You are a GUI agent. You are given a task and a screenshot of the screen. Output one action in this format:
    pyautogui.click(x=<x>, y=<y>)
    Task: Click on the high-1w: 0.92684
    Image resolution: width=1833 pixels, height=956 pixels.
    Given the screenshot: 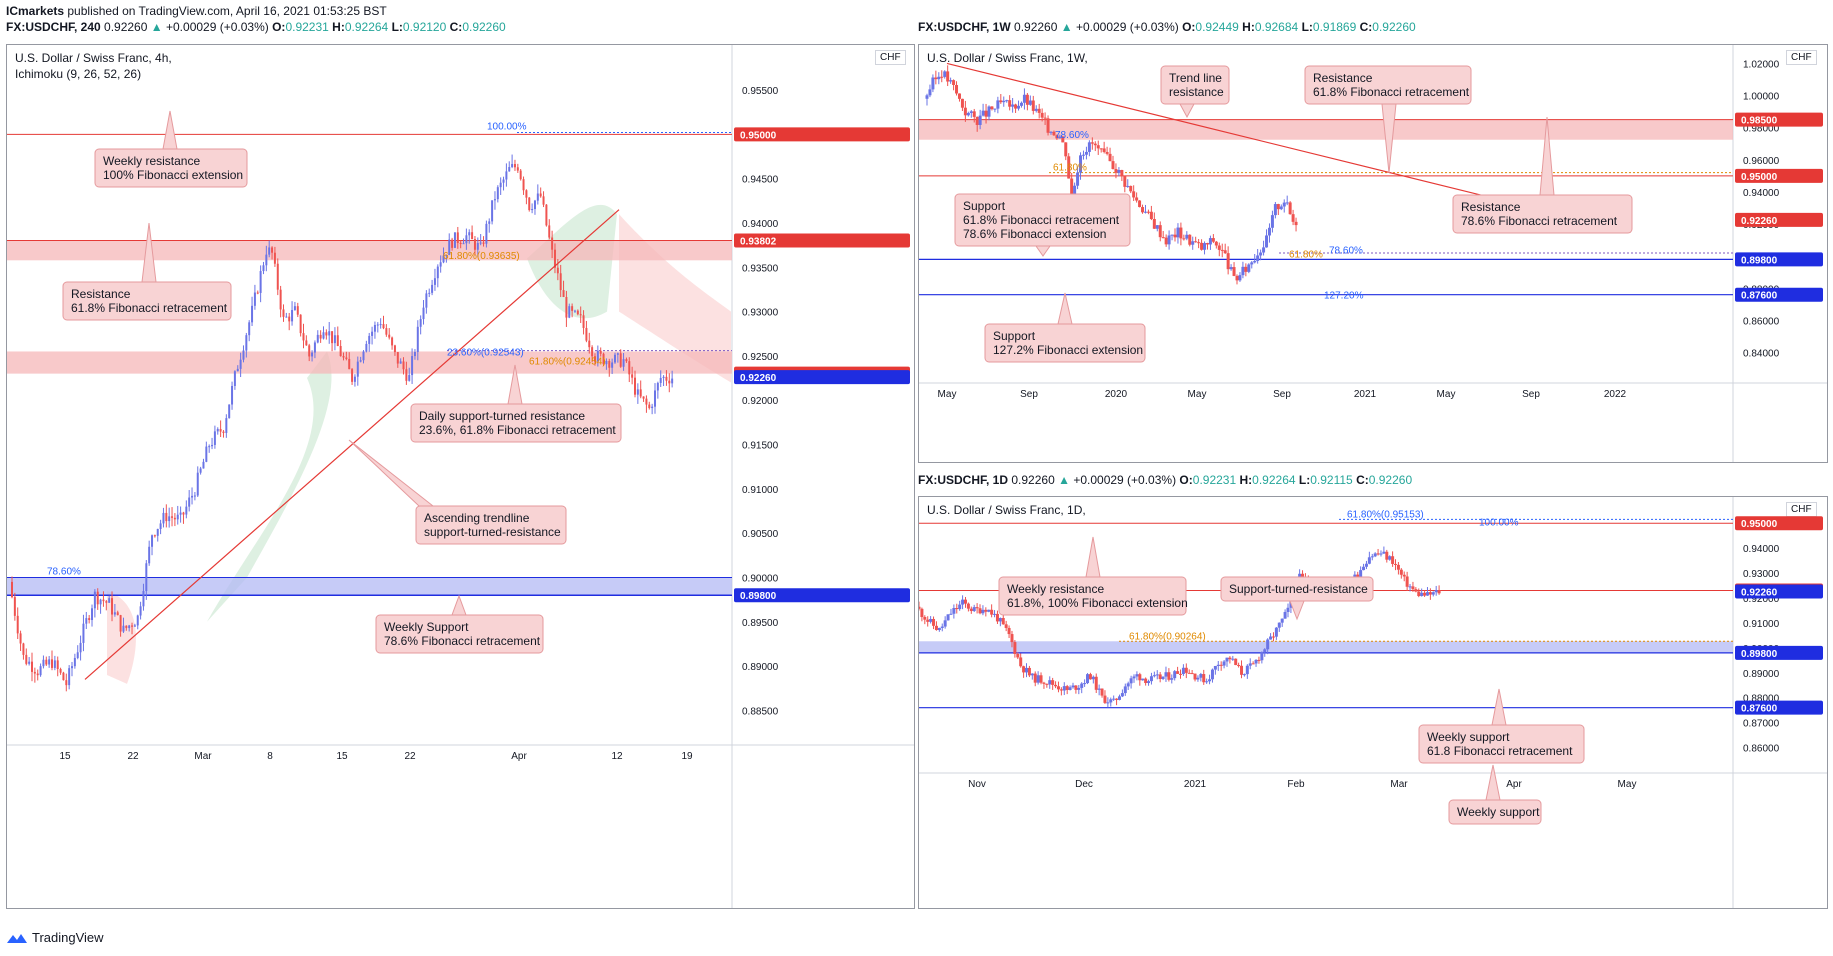 What is the action you would take?
    pyautogui.click(x=1276, y=27)
    